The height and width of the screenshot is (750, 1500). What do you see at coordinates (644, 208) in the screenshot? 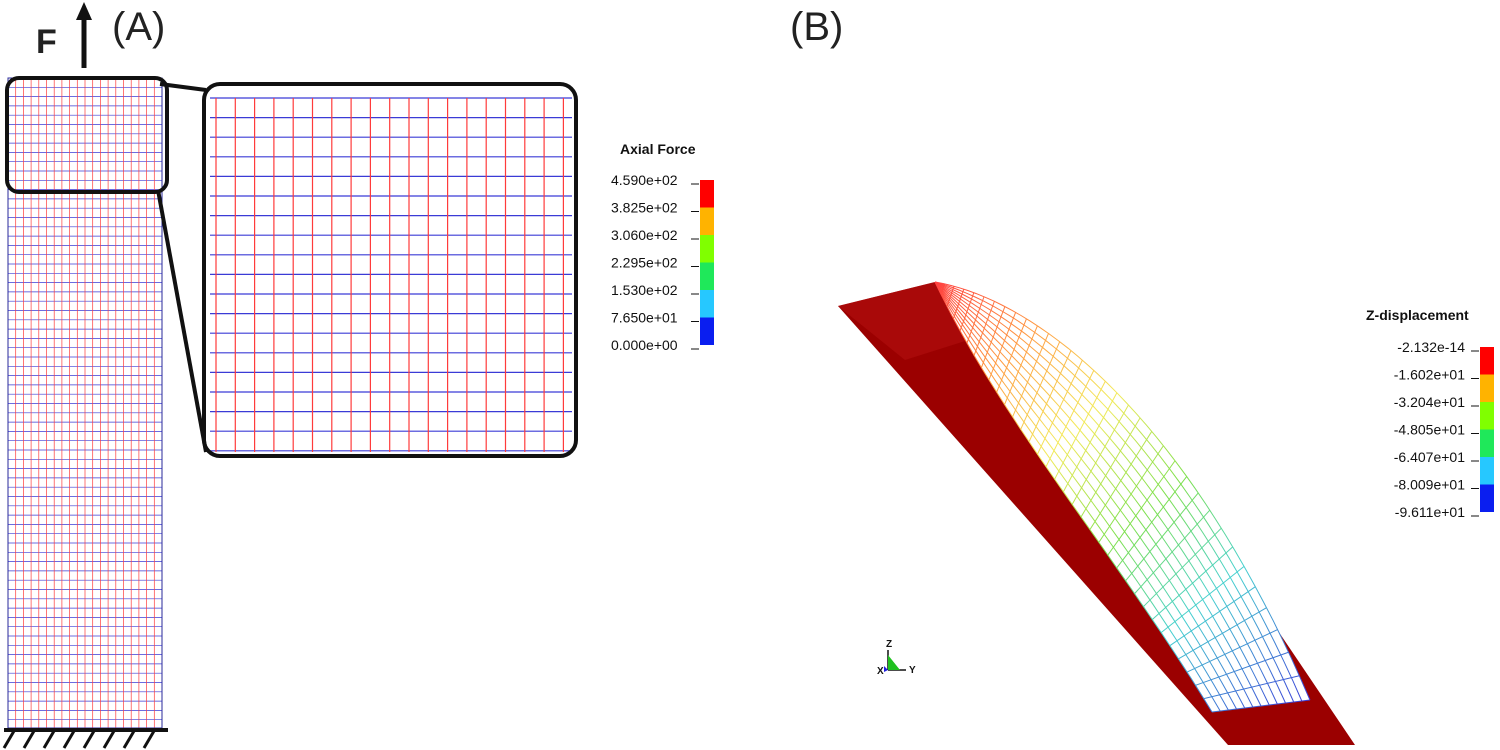
I see `colorbar-tick-label: 3.825e+02` at bounding box center [644, 208].